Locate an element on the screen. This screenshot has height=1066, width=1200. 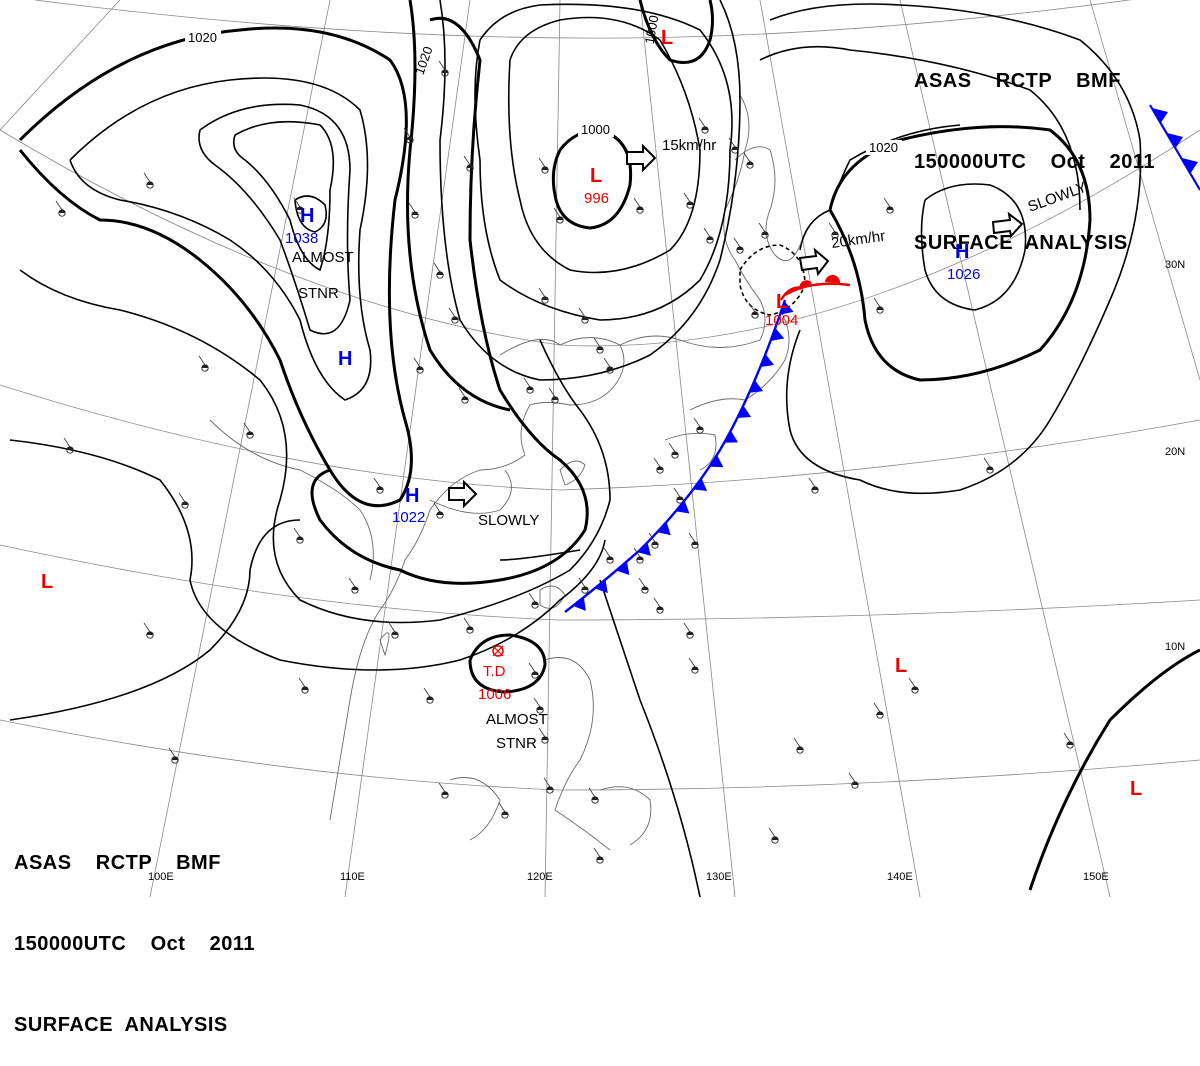
high-1026-letter: H is located at coordinates (962, 252).